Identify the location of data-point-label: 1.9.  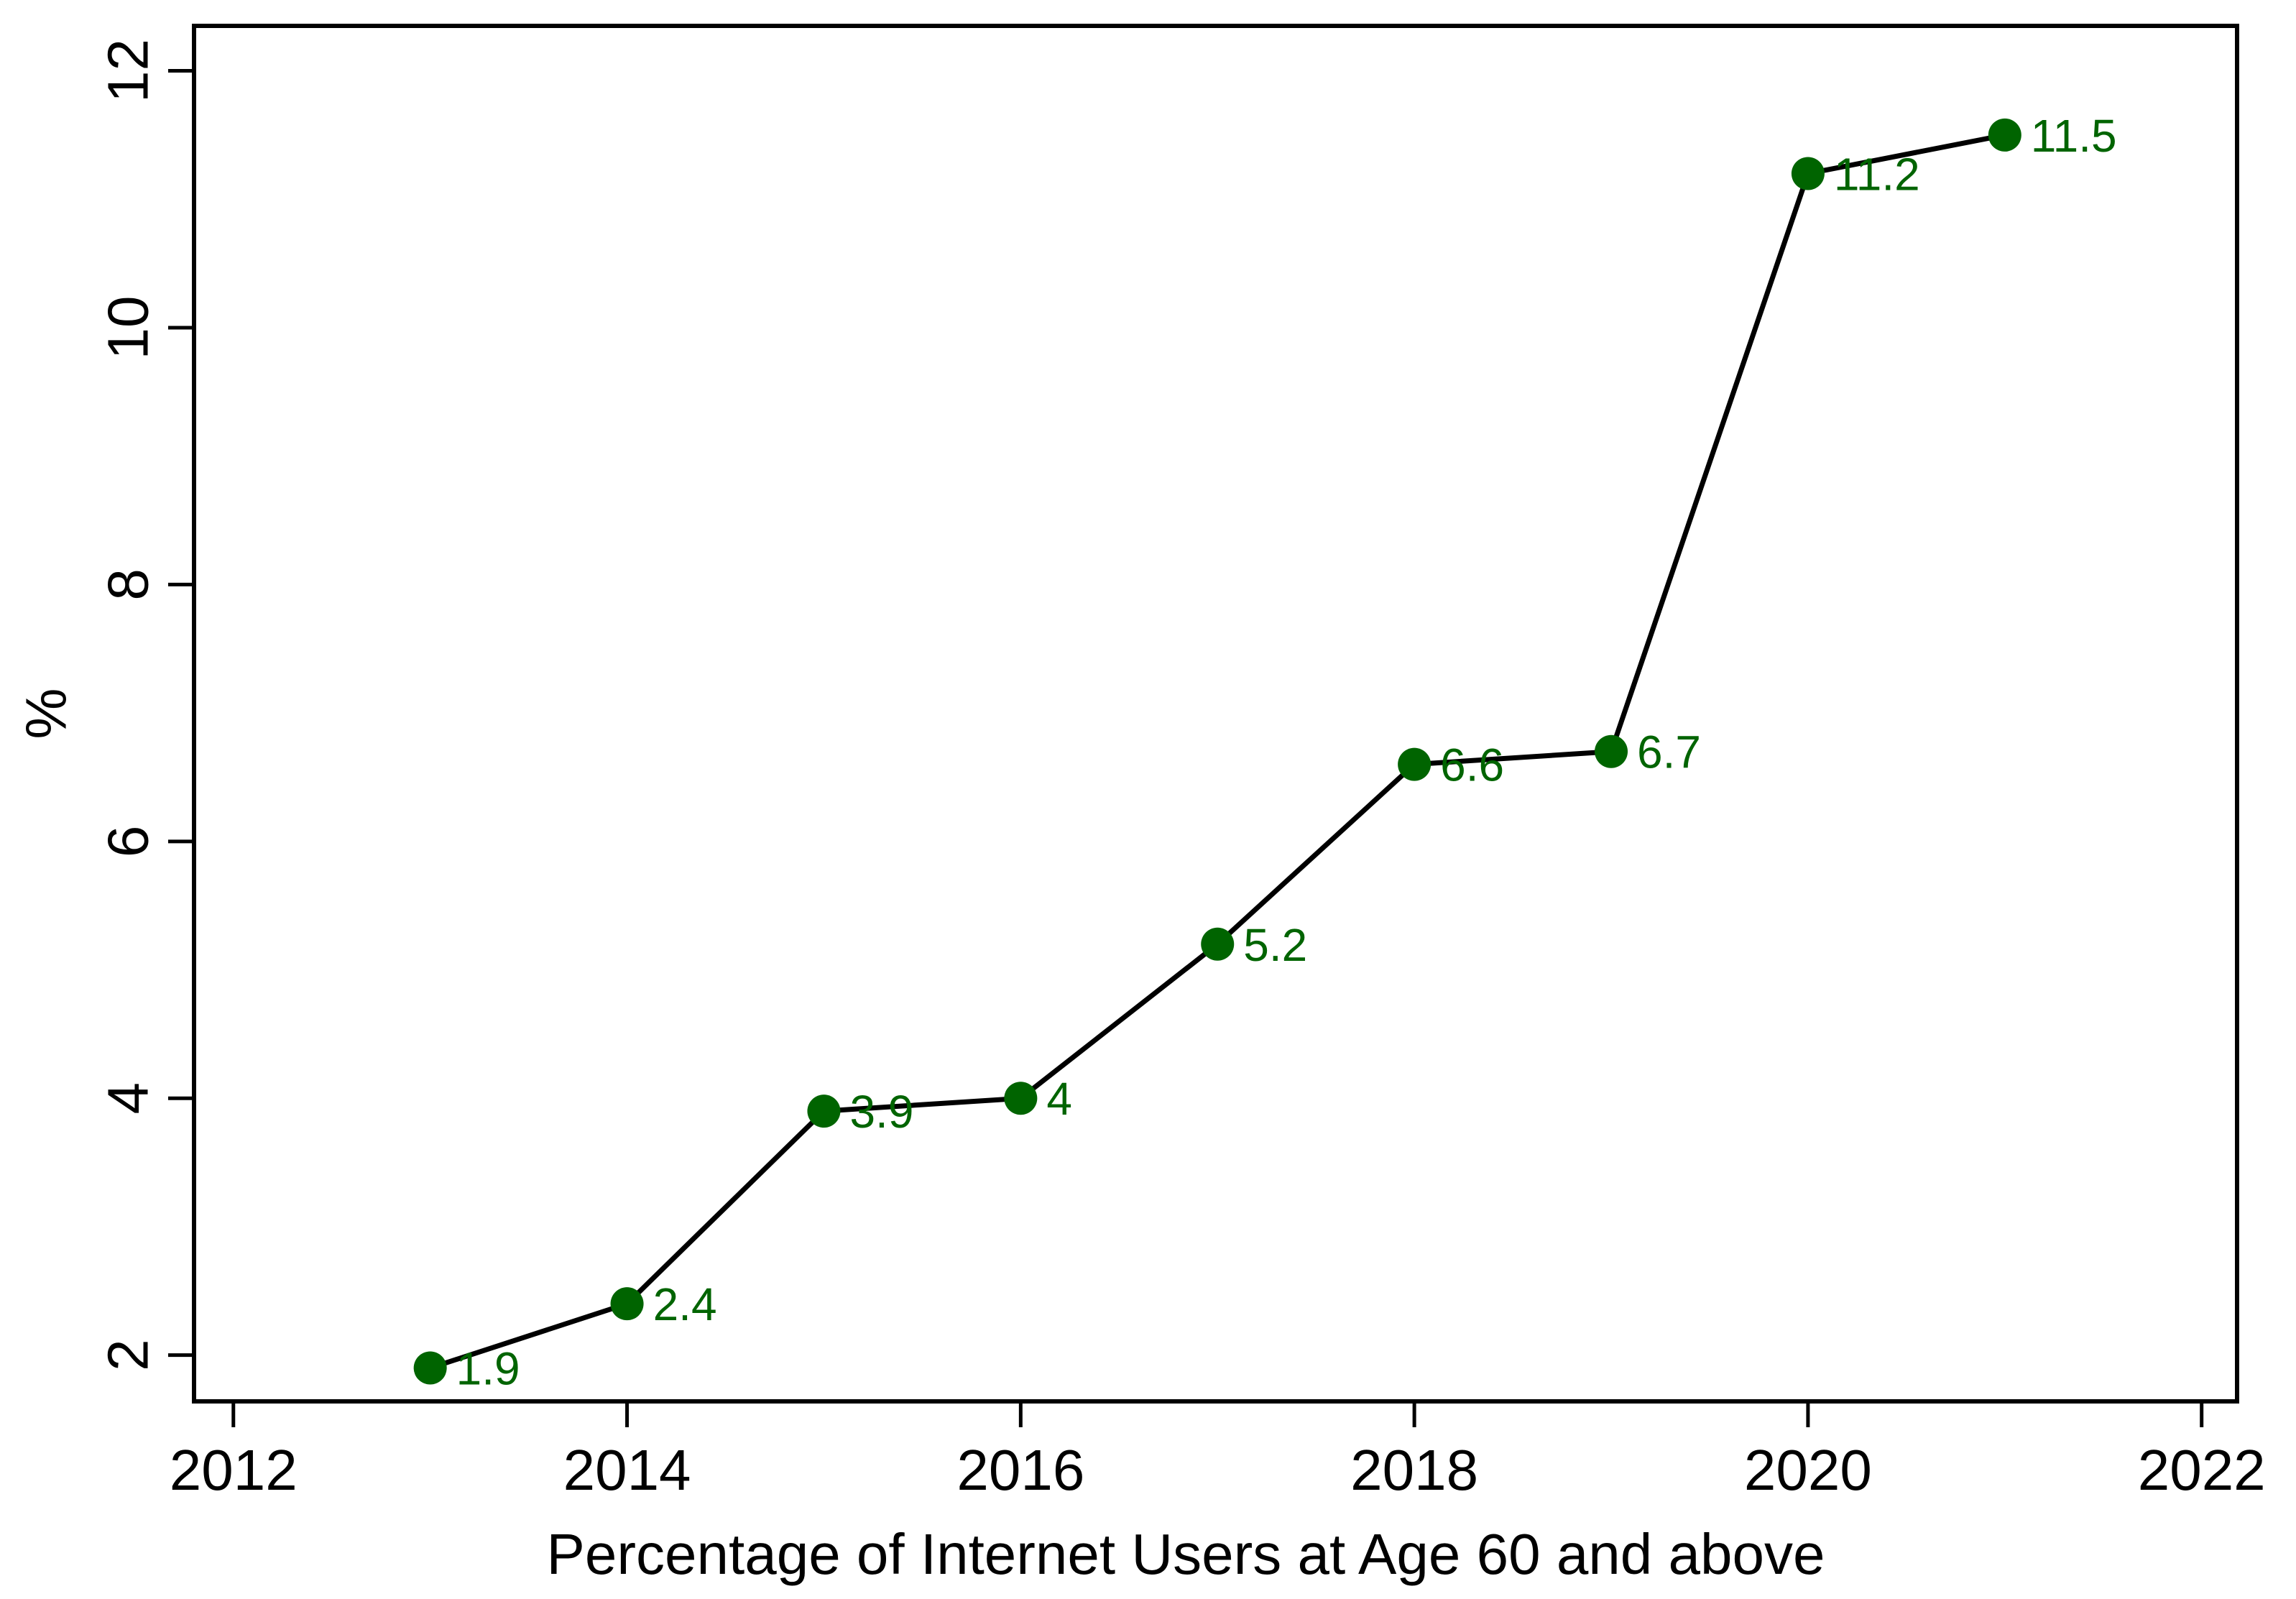
(488, 1369).